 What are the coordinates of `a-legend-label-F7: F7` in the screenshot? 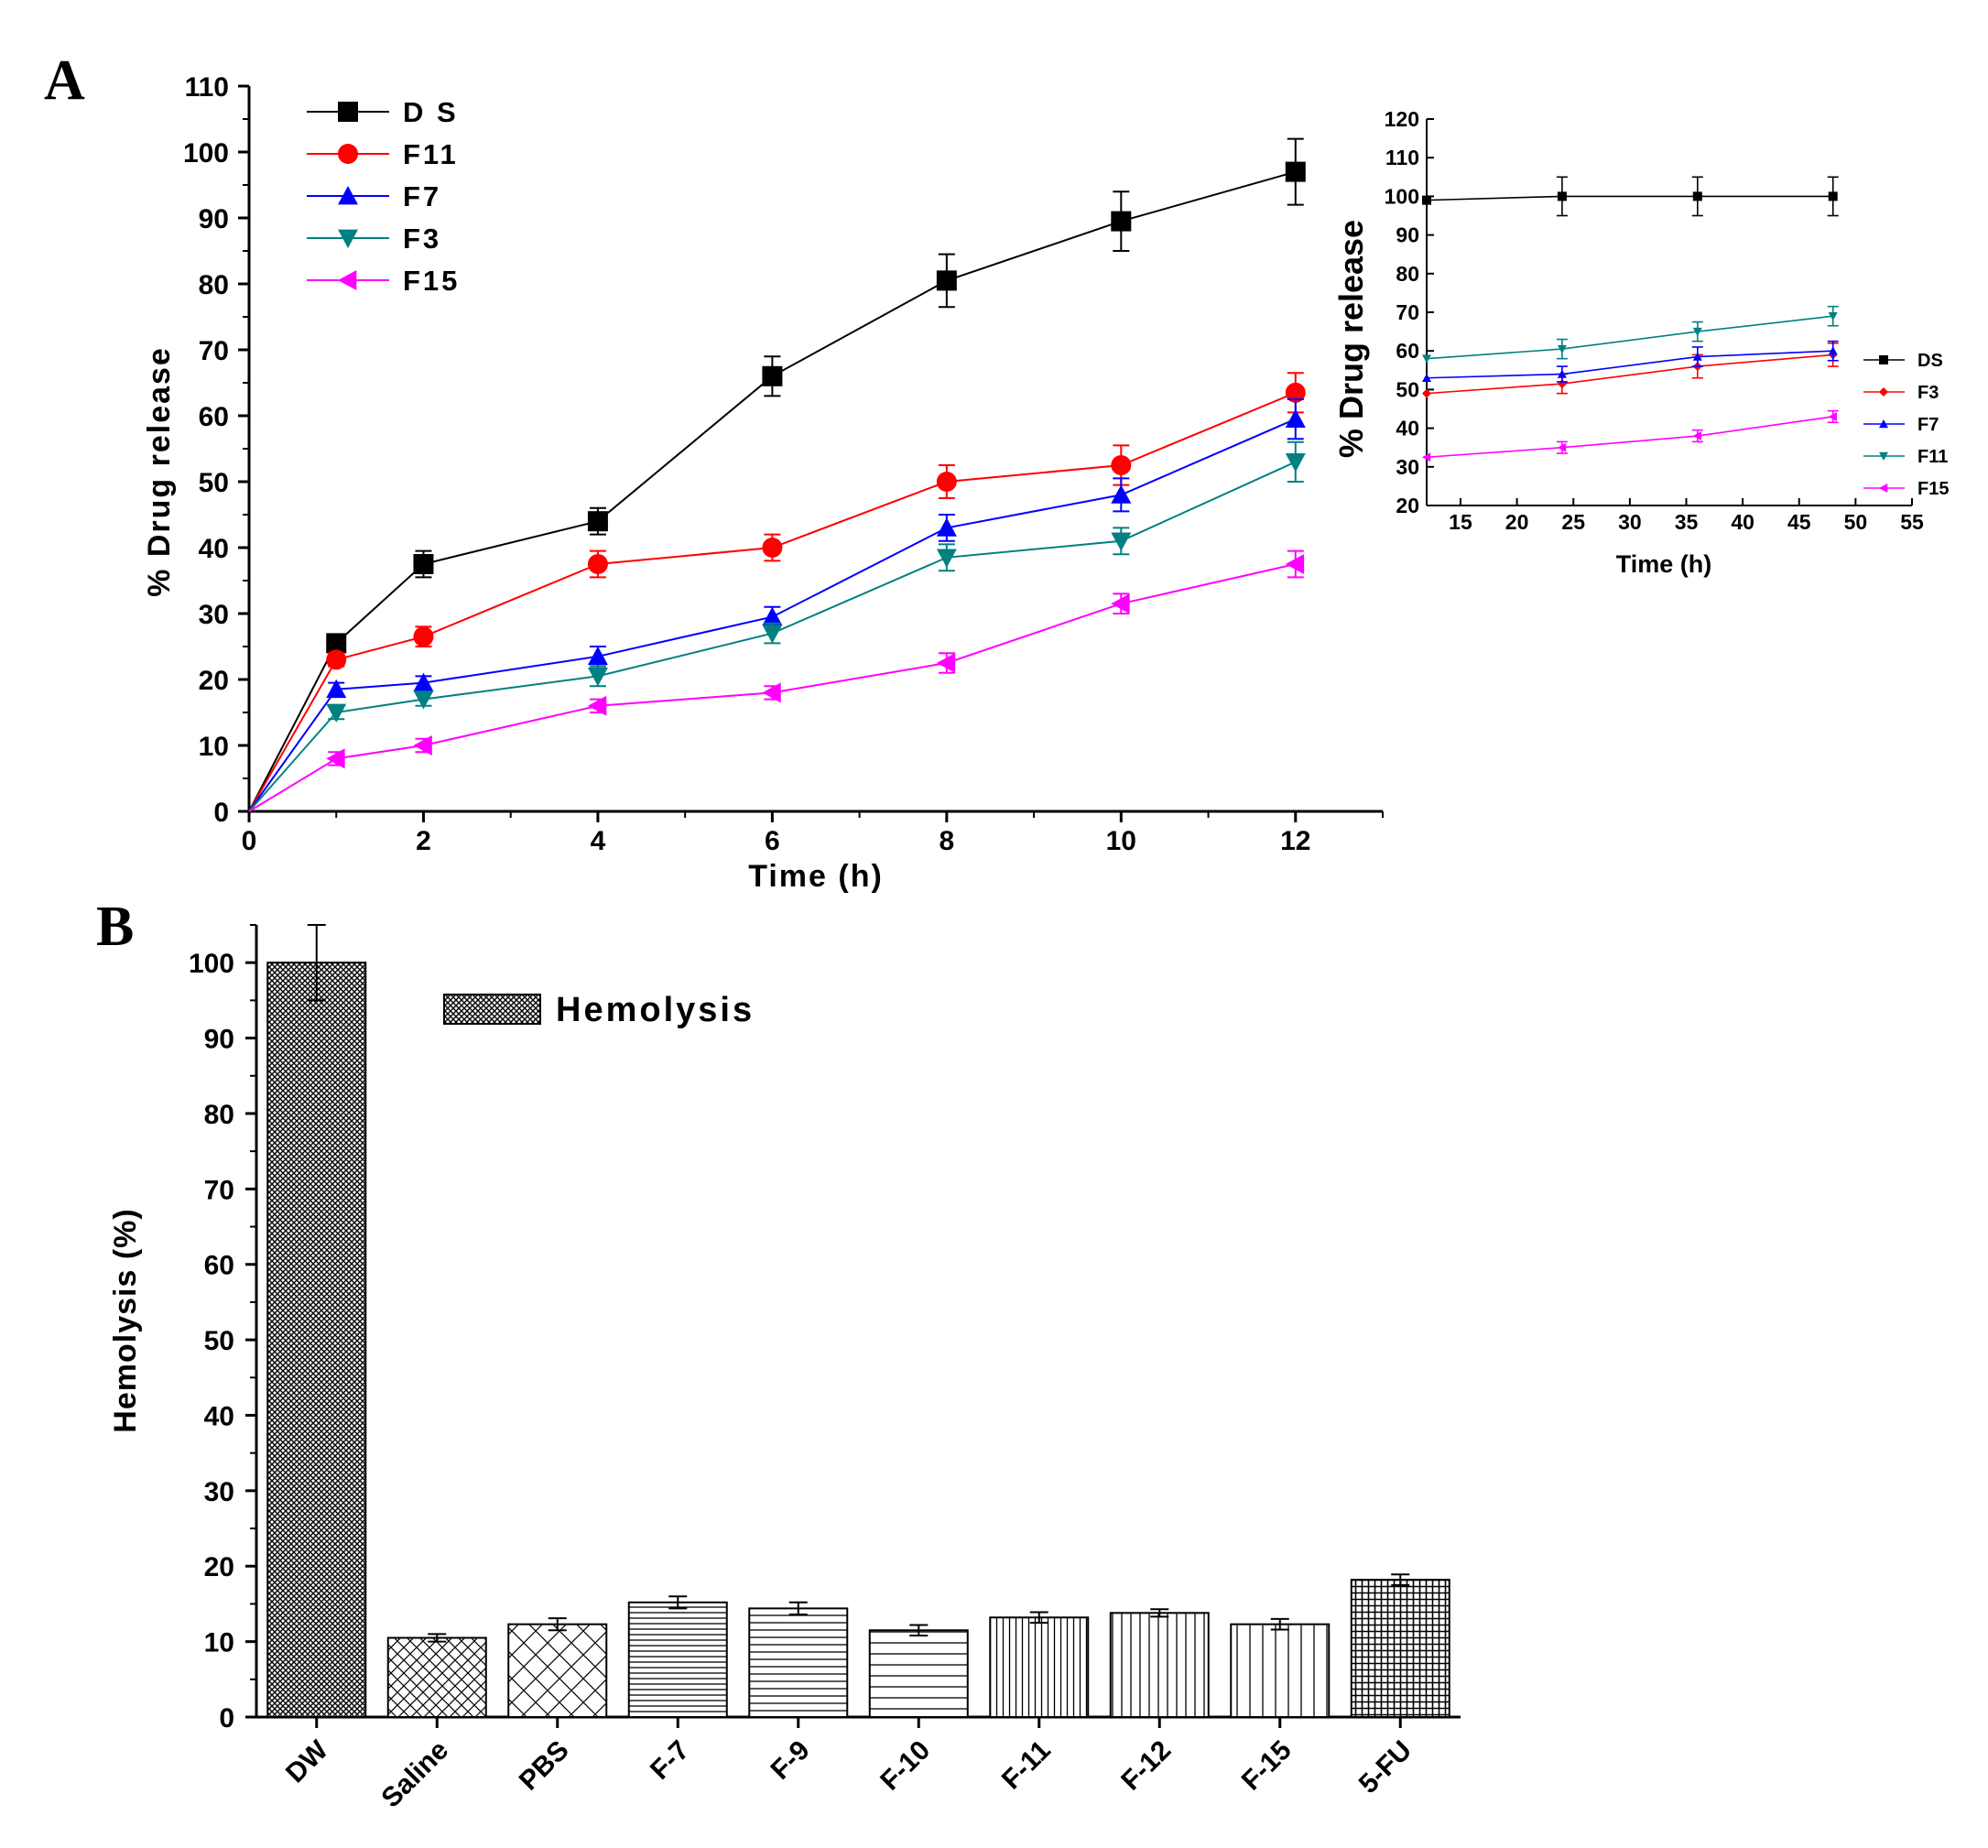 It's located at (422, 196).